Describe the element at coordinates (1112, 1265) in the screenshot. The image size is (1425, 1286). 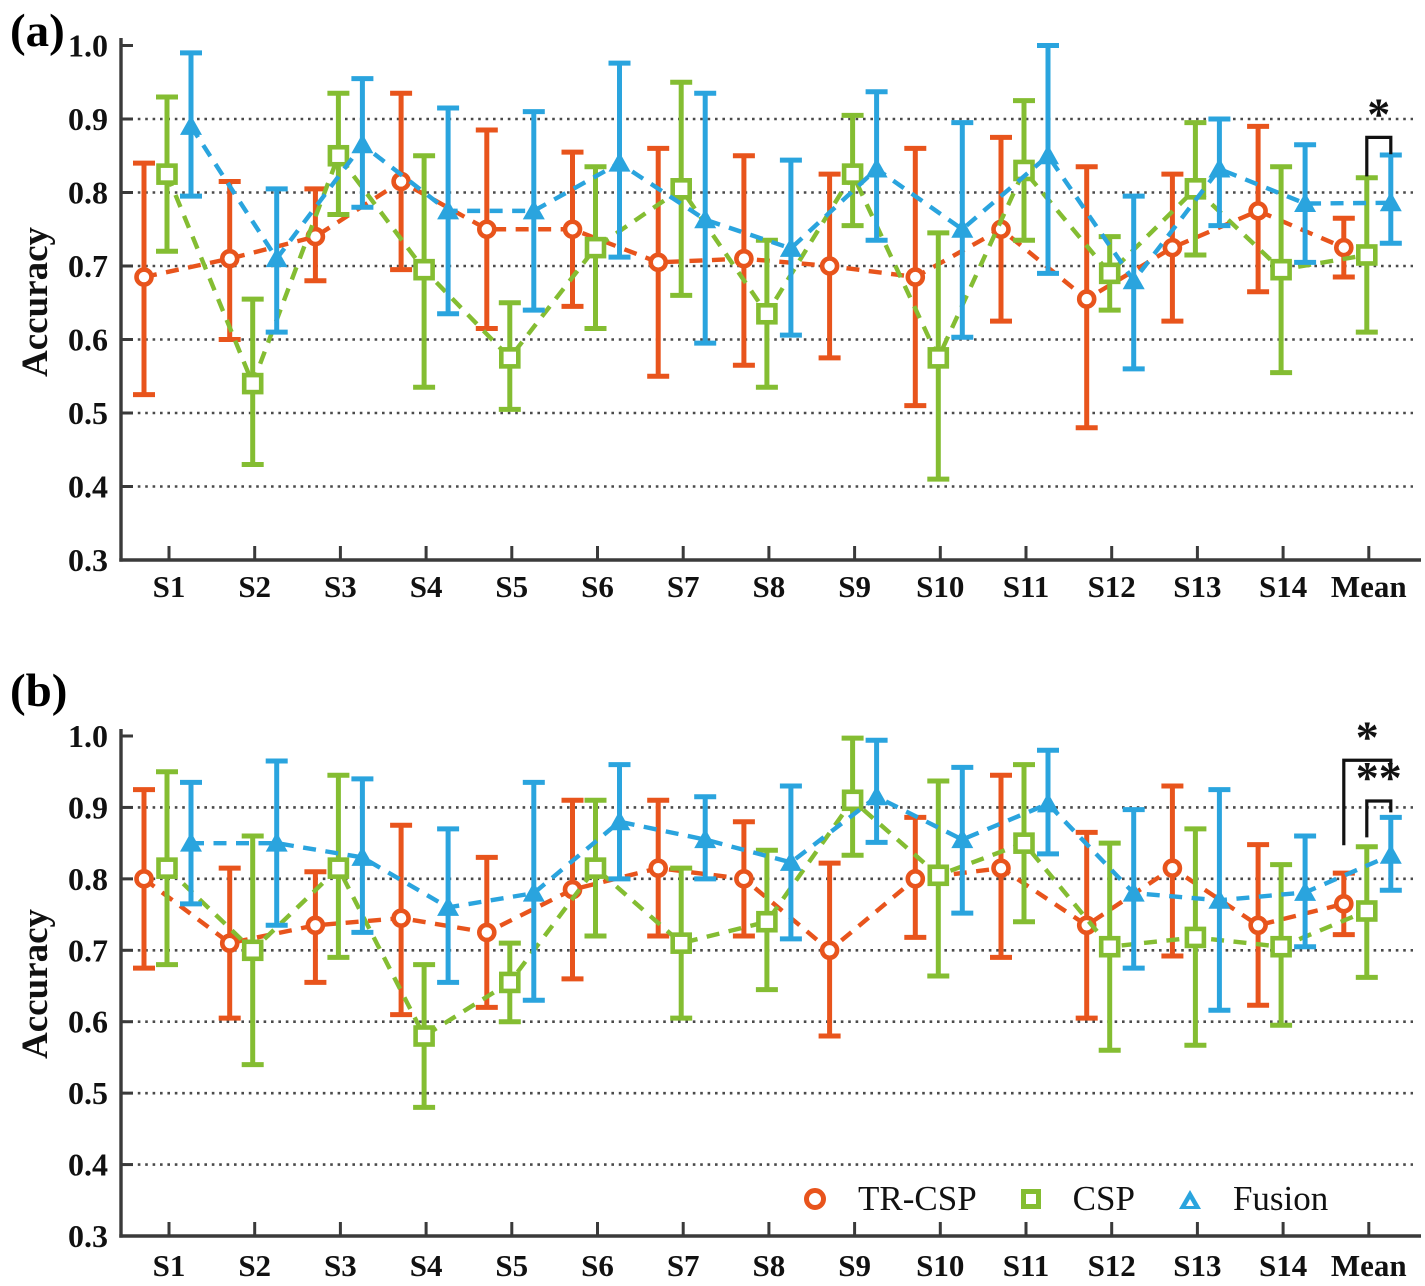
I see `panel-b-xtick-S12: S12` at that location.